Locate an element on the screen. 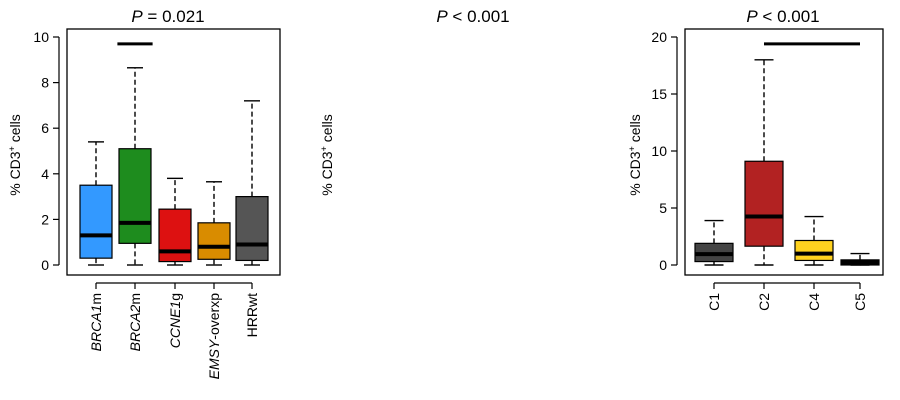 The height and width of the screenshot is (400, 900). y-tick-label: 4 is located at coordinates (45, 174).